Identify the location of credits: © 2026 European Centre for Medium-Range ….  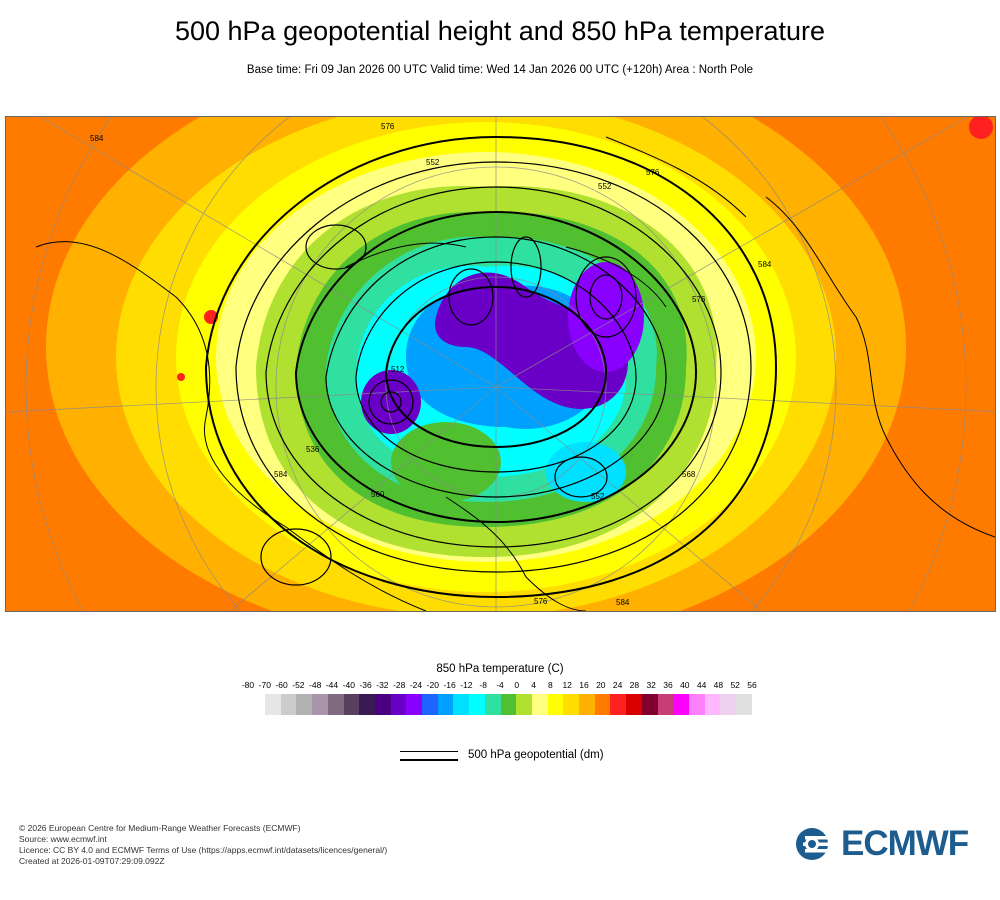
(203, 845).